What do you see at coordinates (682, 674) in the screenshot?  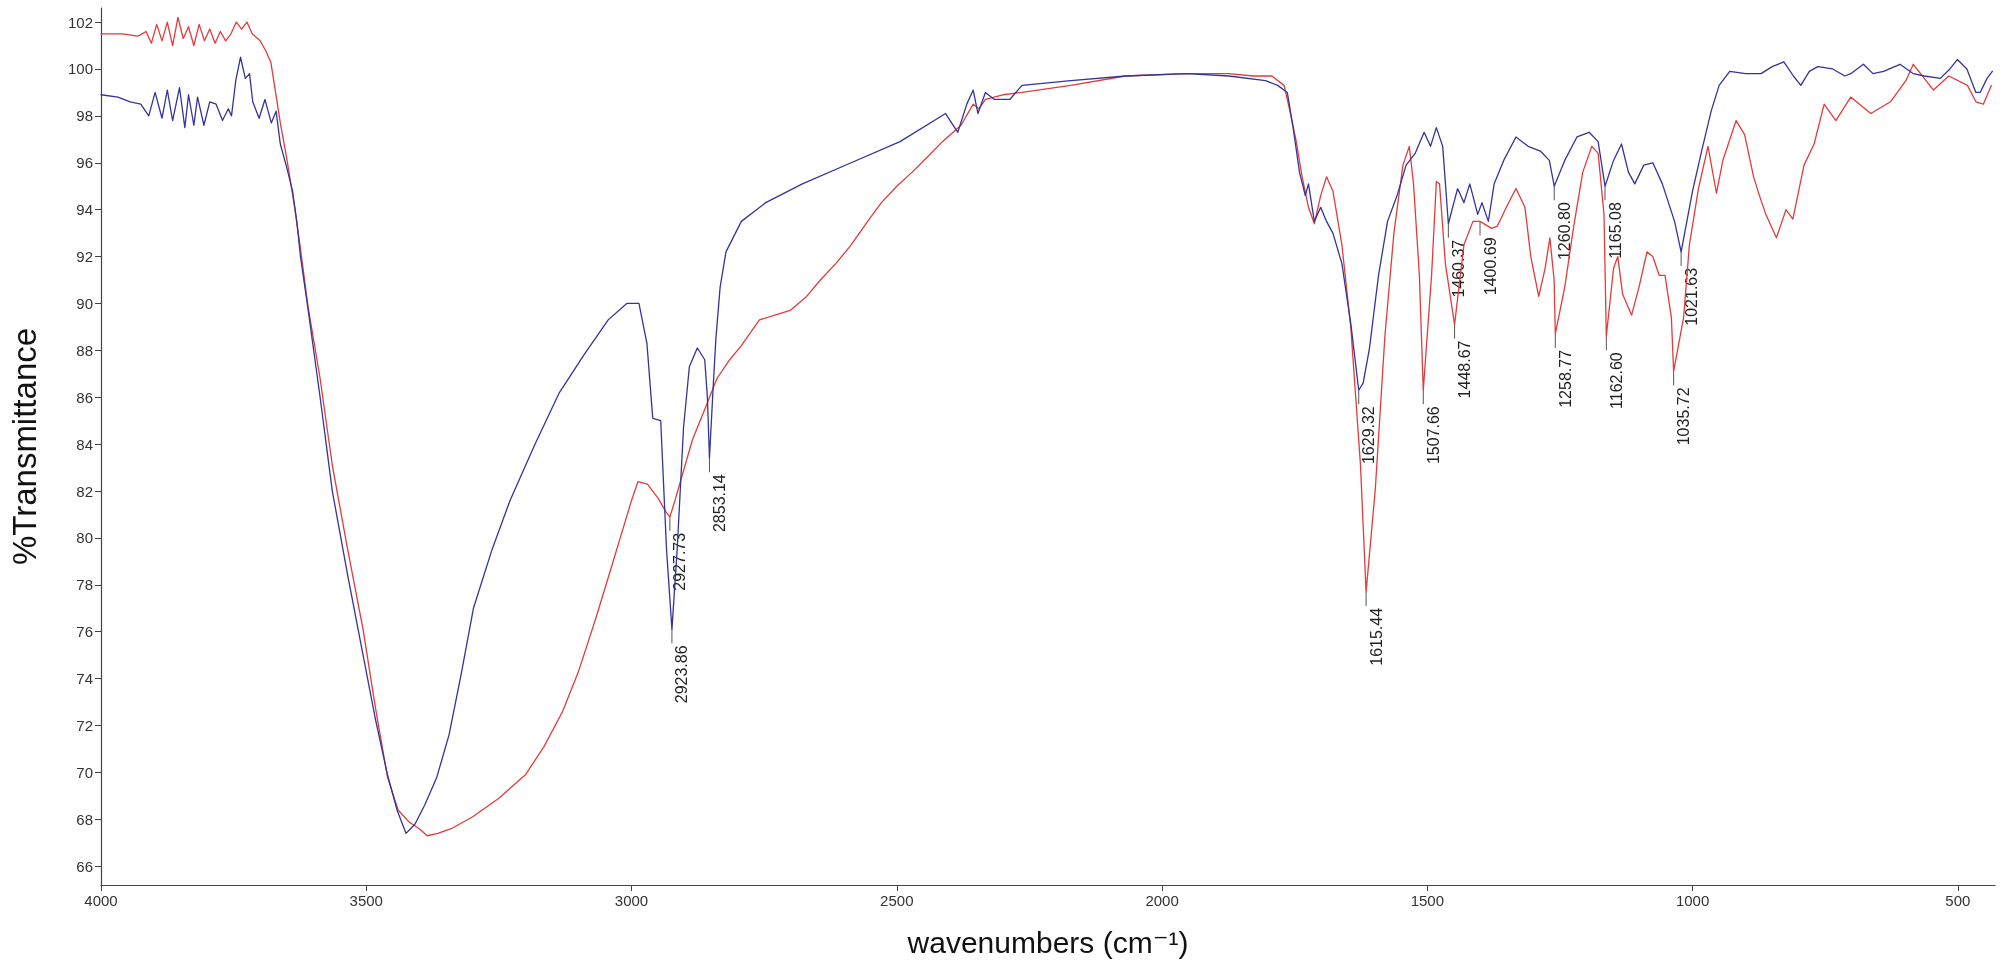 I see `annotation: 2923.86` at bounding box center [682, 674].